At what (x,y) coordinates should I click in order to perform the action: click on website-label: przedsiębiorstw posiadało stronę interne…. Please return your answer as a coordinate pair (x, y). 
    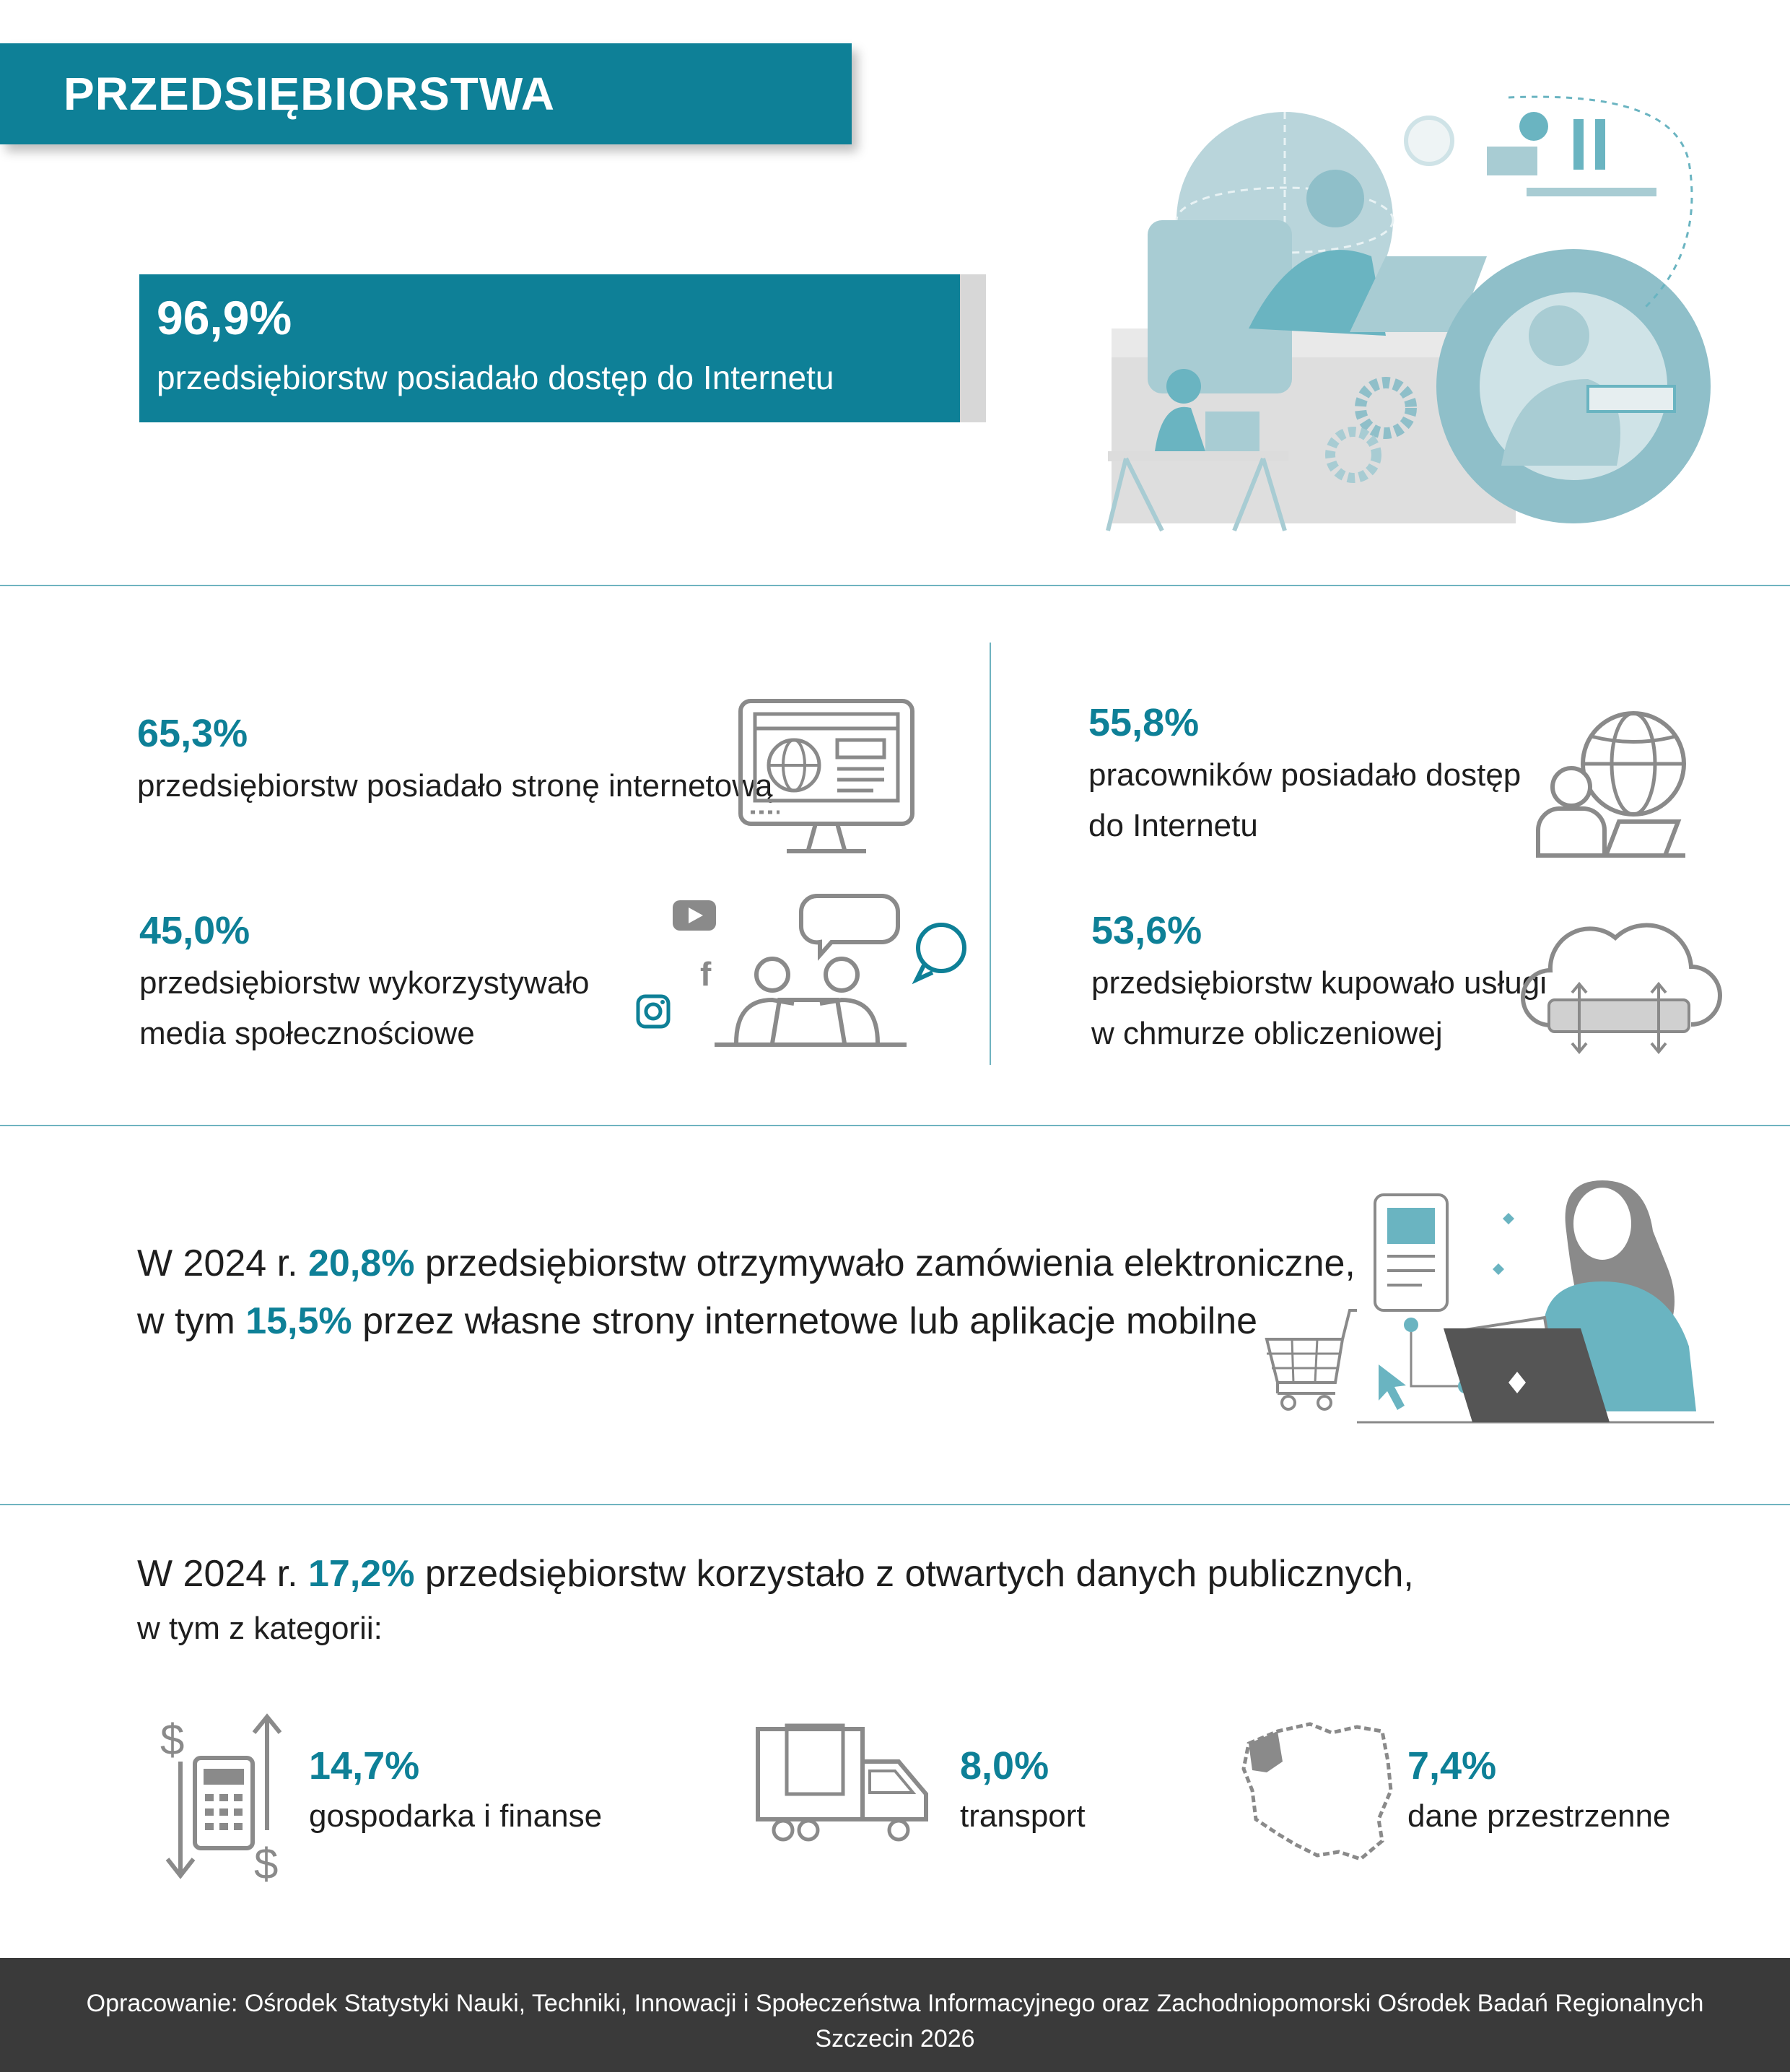
    Looking at the image, I should click on (455, 786).